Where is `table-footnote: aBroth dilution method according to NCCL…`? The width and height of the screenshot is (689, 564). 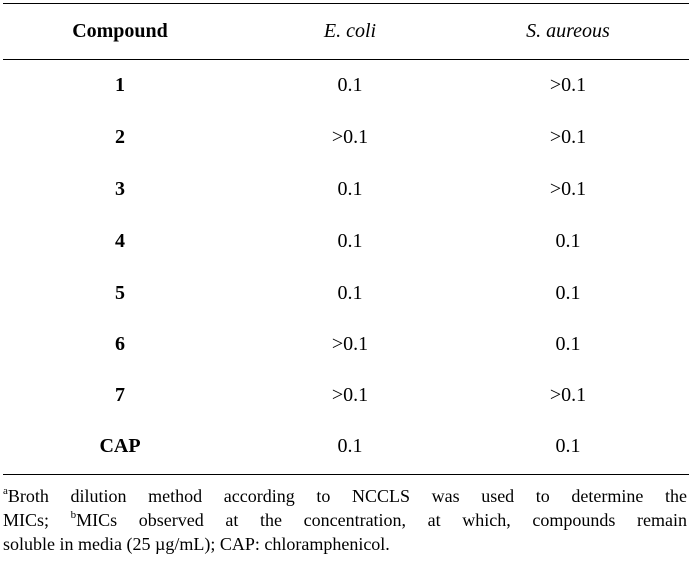 table-footnote: aBroth dilution method according to NCCL… is located at coordinates (345, 520).